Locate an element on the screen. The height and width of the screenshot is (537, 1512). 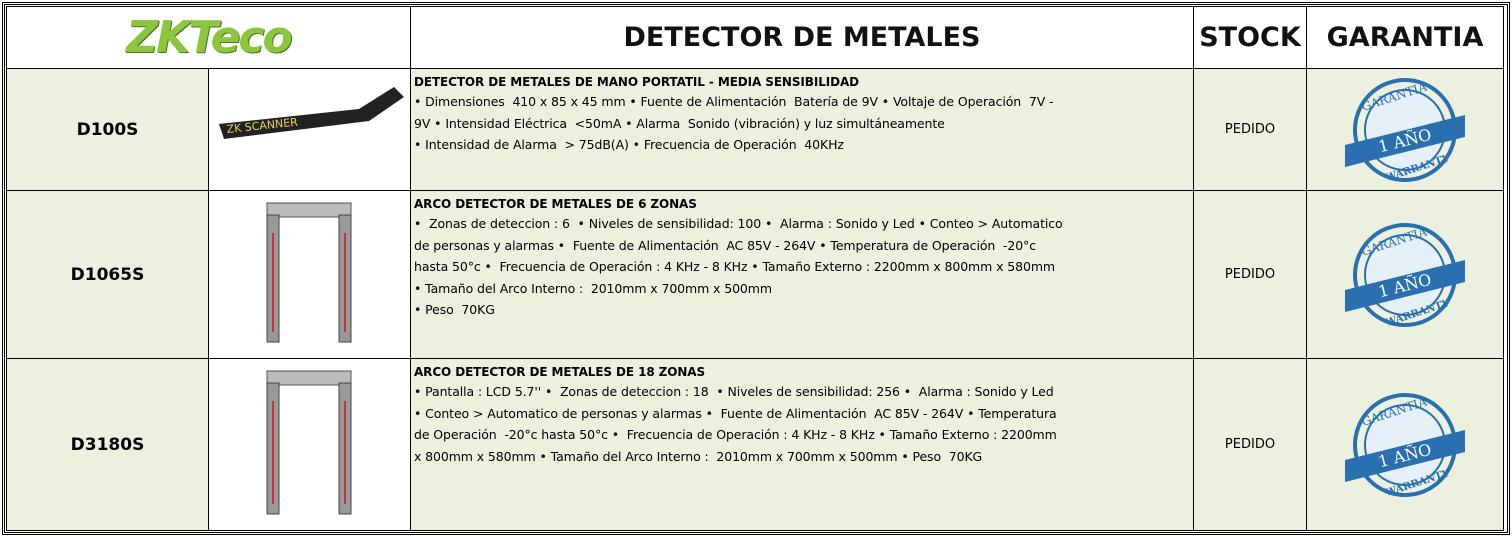
header-warranty: GARANTIA is located at coordinates (1405, 37).